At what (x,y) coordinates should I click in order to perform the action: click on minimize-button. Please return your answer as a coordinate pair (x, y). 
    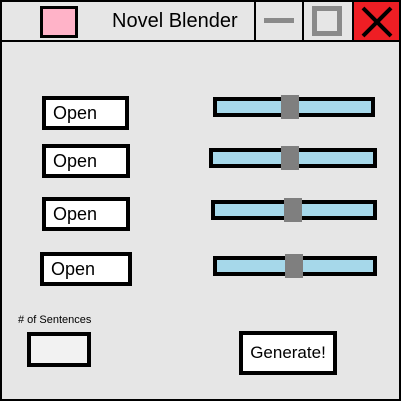
    Looking at the image, I should click on (278, 21).